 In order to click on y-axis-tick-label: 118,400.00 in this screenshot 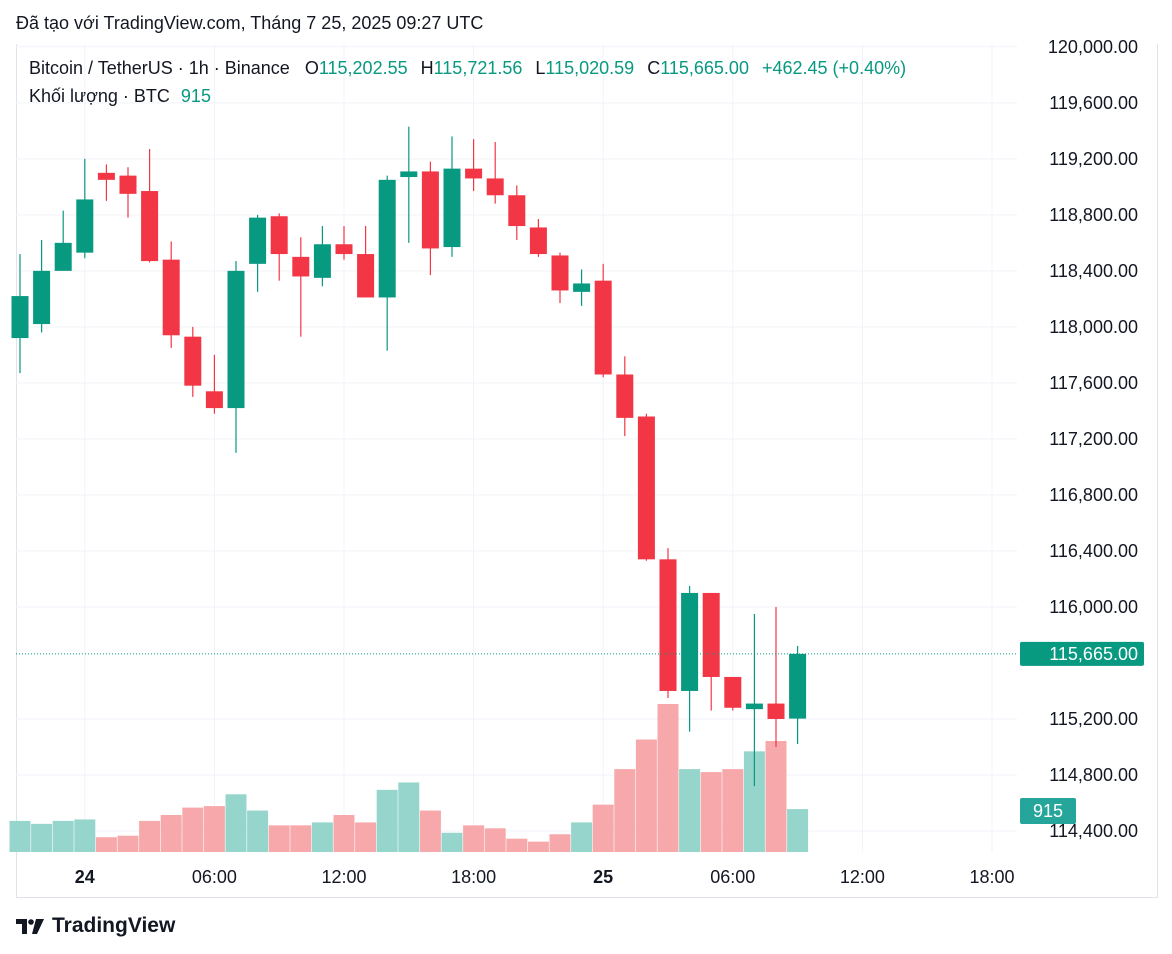, I will do `click(1093, 271)`.